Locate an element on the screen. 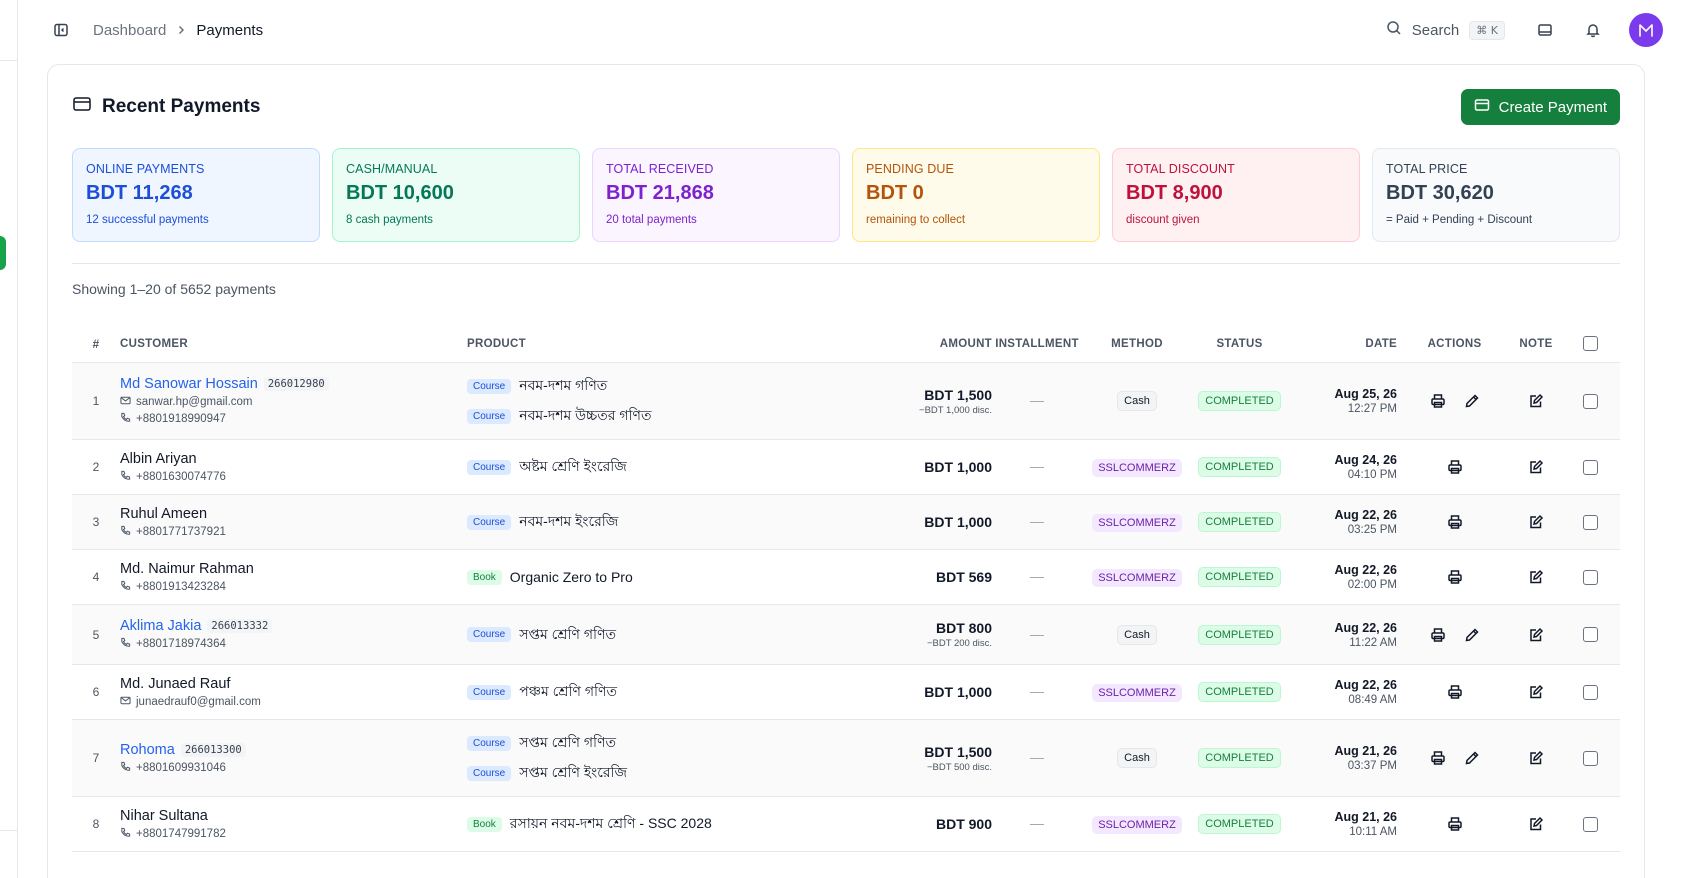 The image size is (1683, 878). product-item: Book Organic Zero to Pro is located at coordinates (672, 577).